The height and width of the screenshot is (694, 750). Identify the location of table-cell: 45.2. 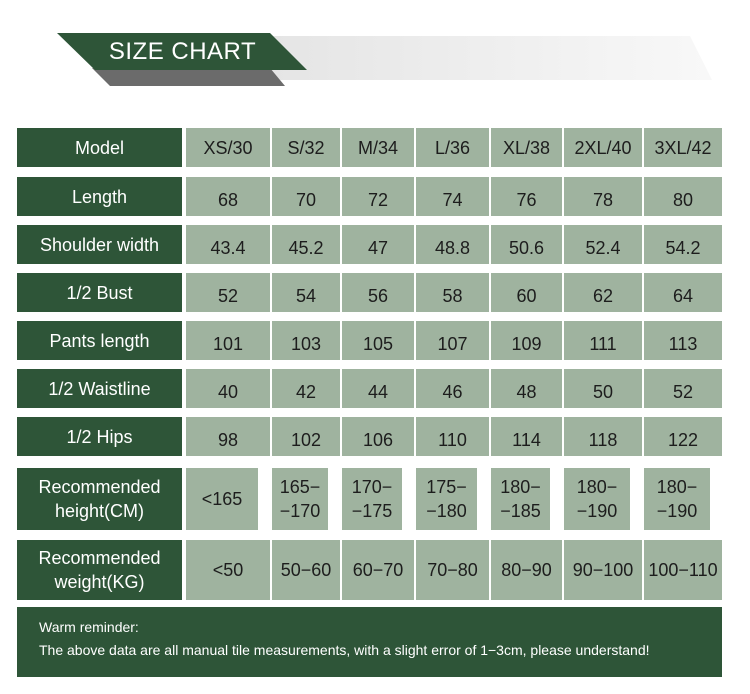
(306, 244).